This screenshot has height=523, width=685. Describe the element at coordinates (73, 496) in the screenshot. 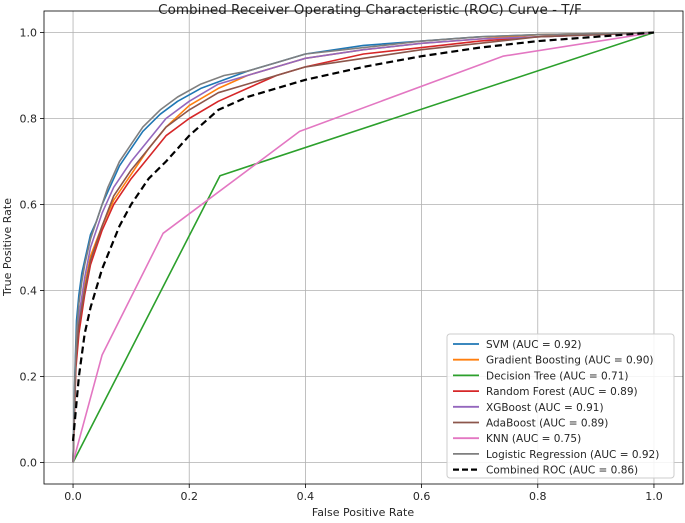

I see `x-tick-label: 0.0` at that location.